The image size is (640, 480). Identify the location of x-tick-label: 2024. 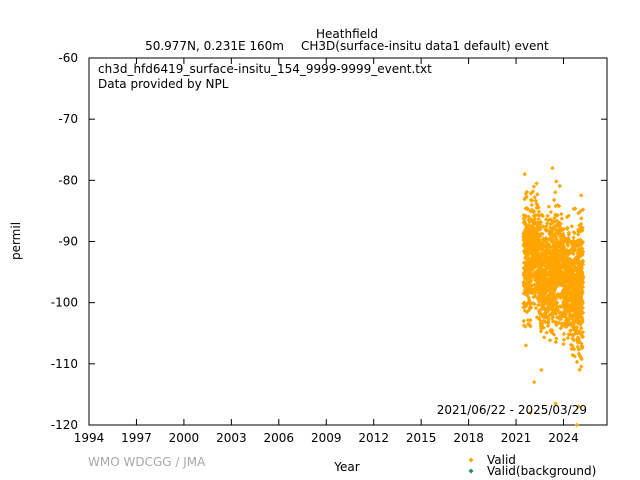
(563, 438).